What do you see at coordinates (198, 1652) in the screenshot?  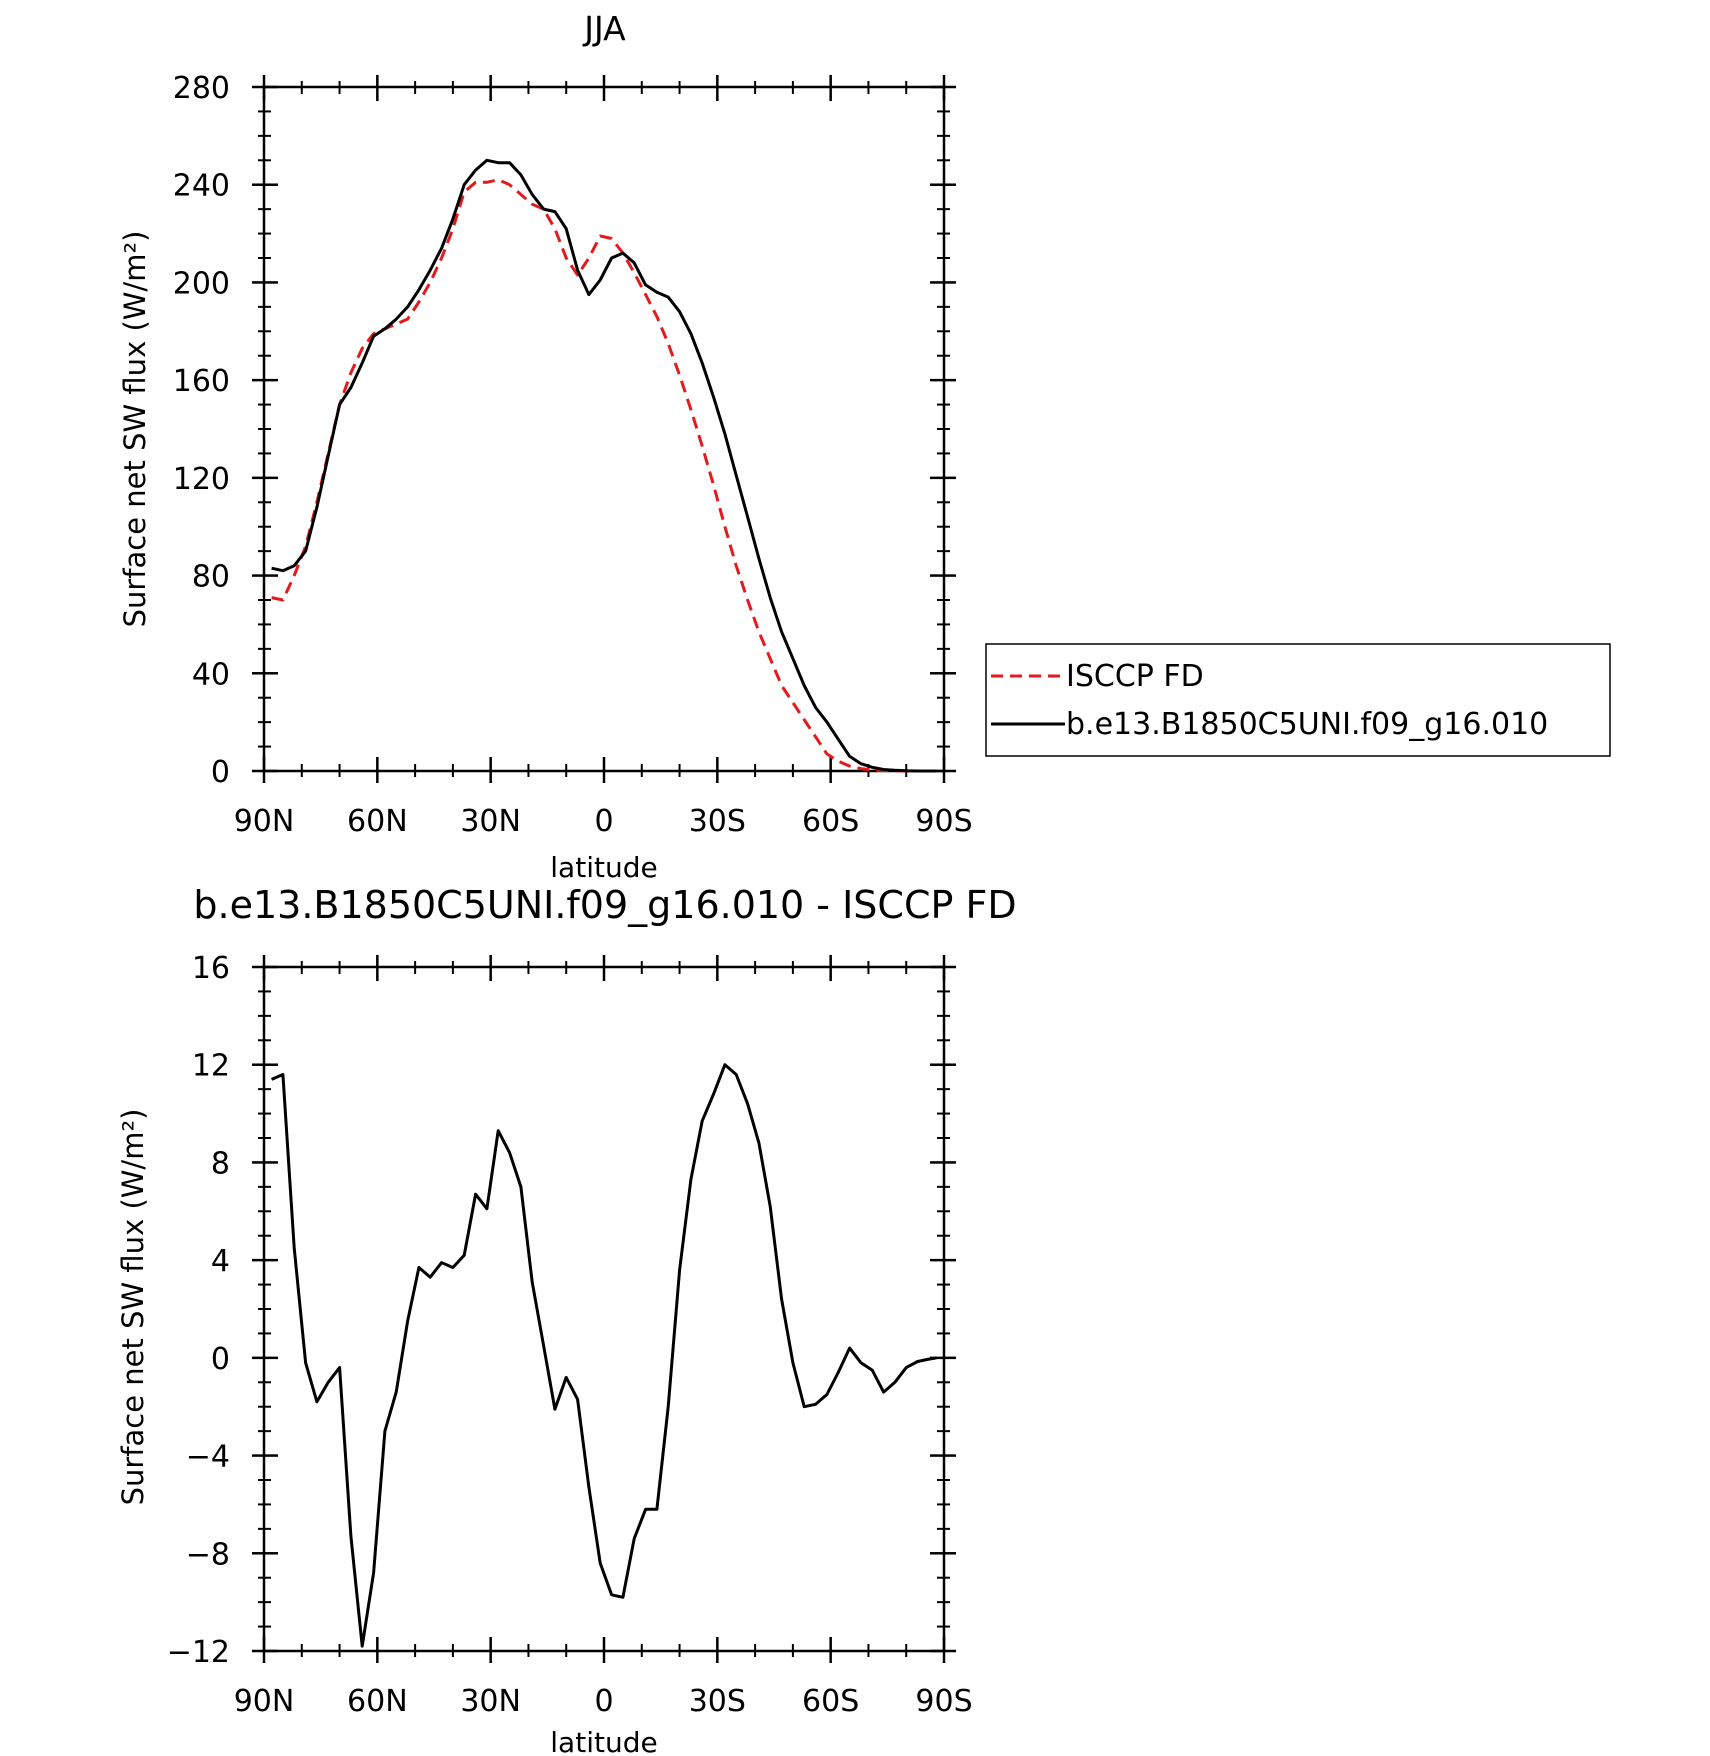 I see `y-tick-label: −12` at bounding box center [198, 1652].